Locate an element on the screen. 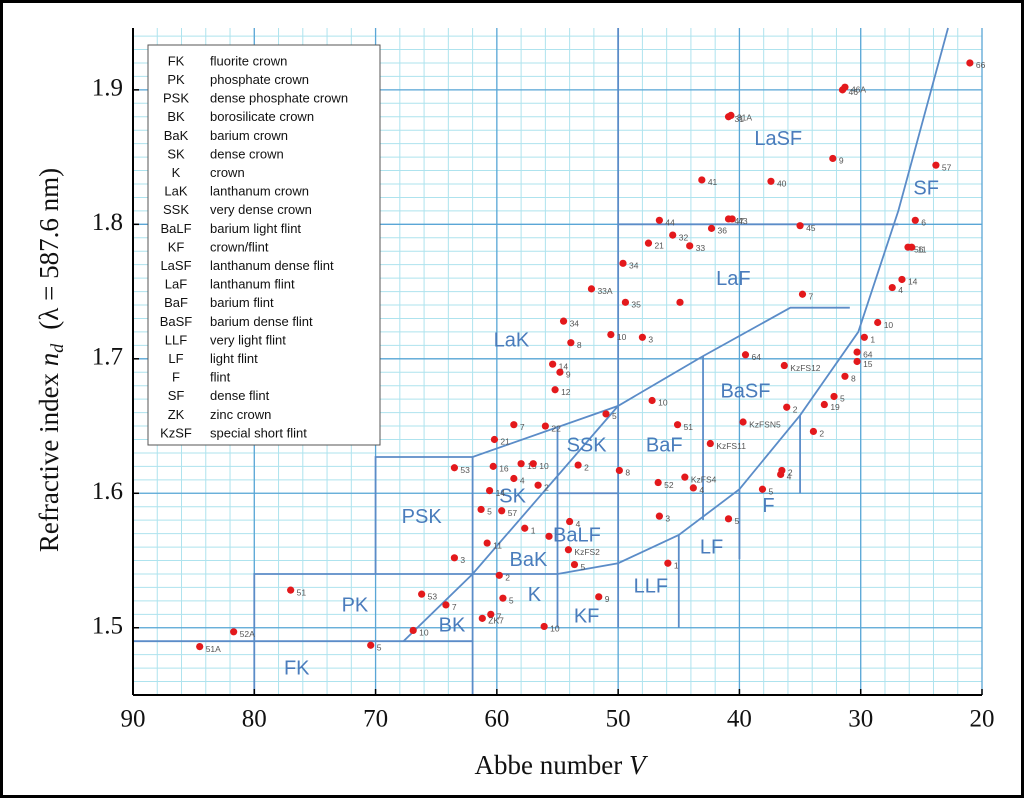  point-label: 46 is located at coordinates (854, 92).